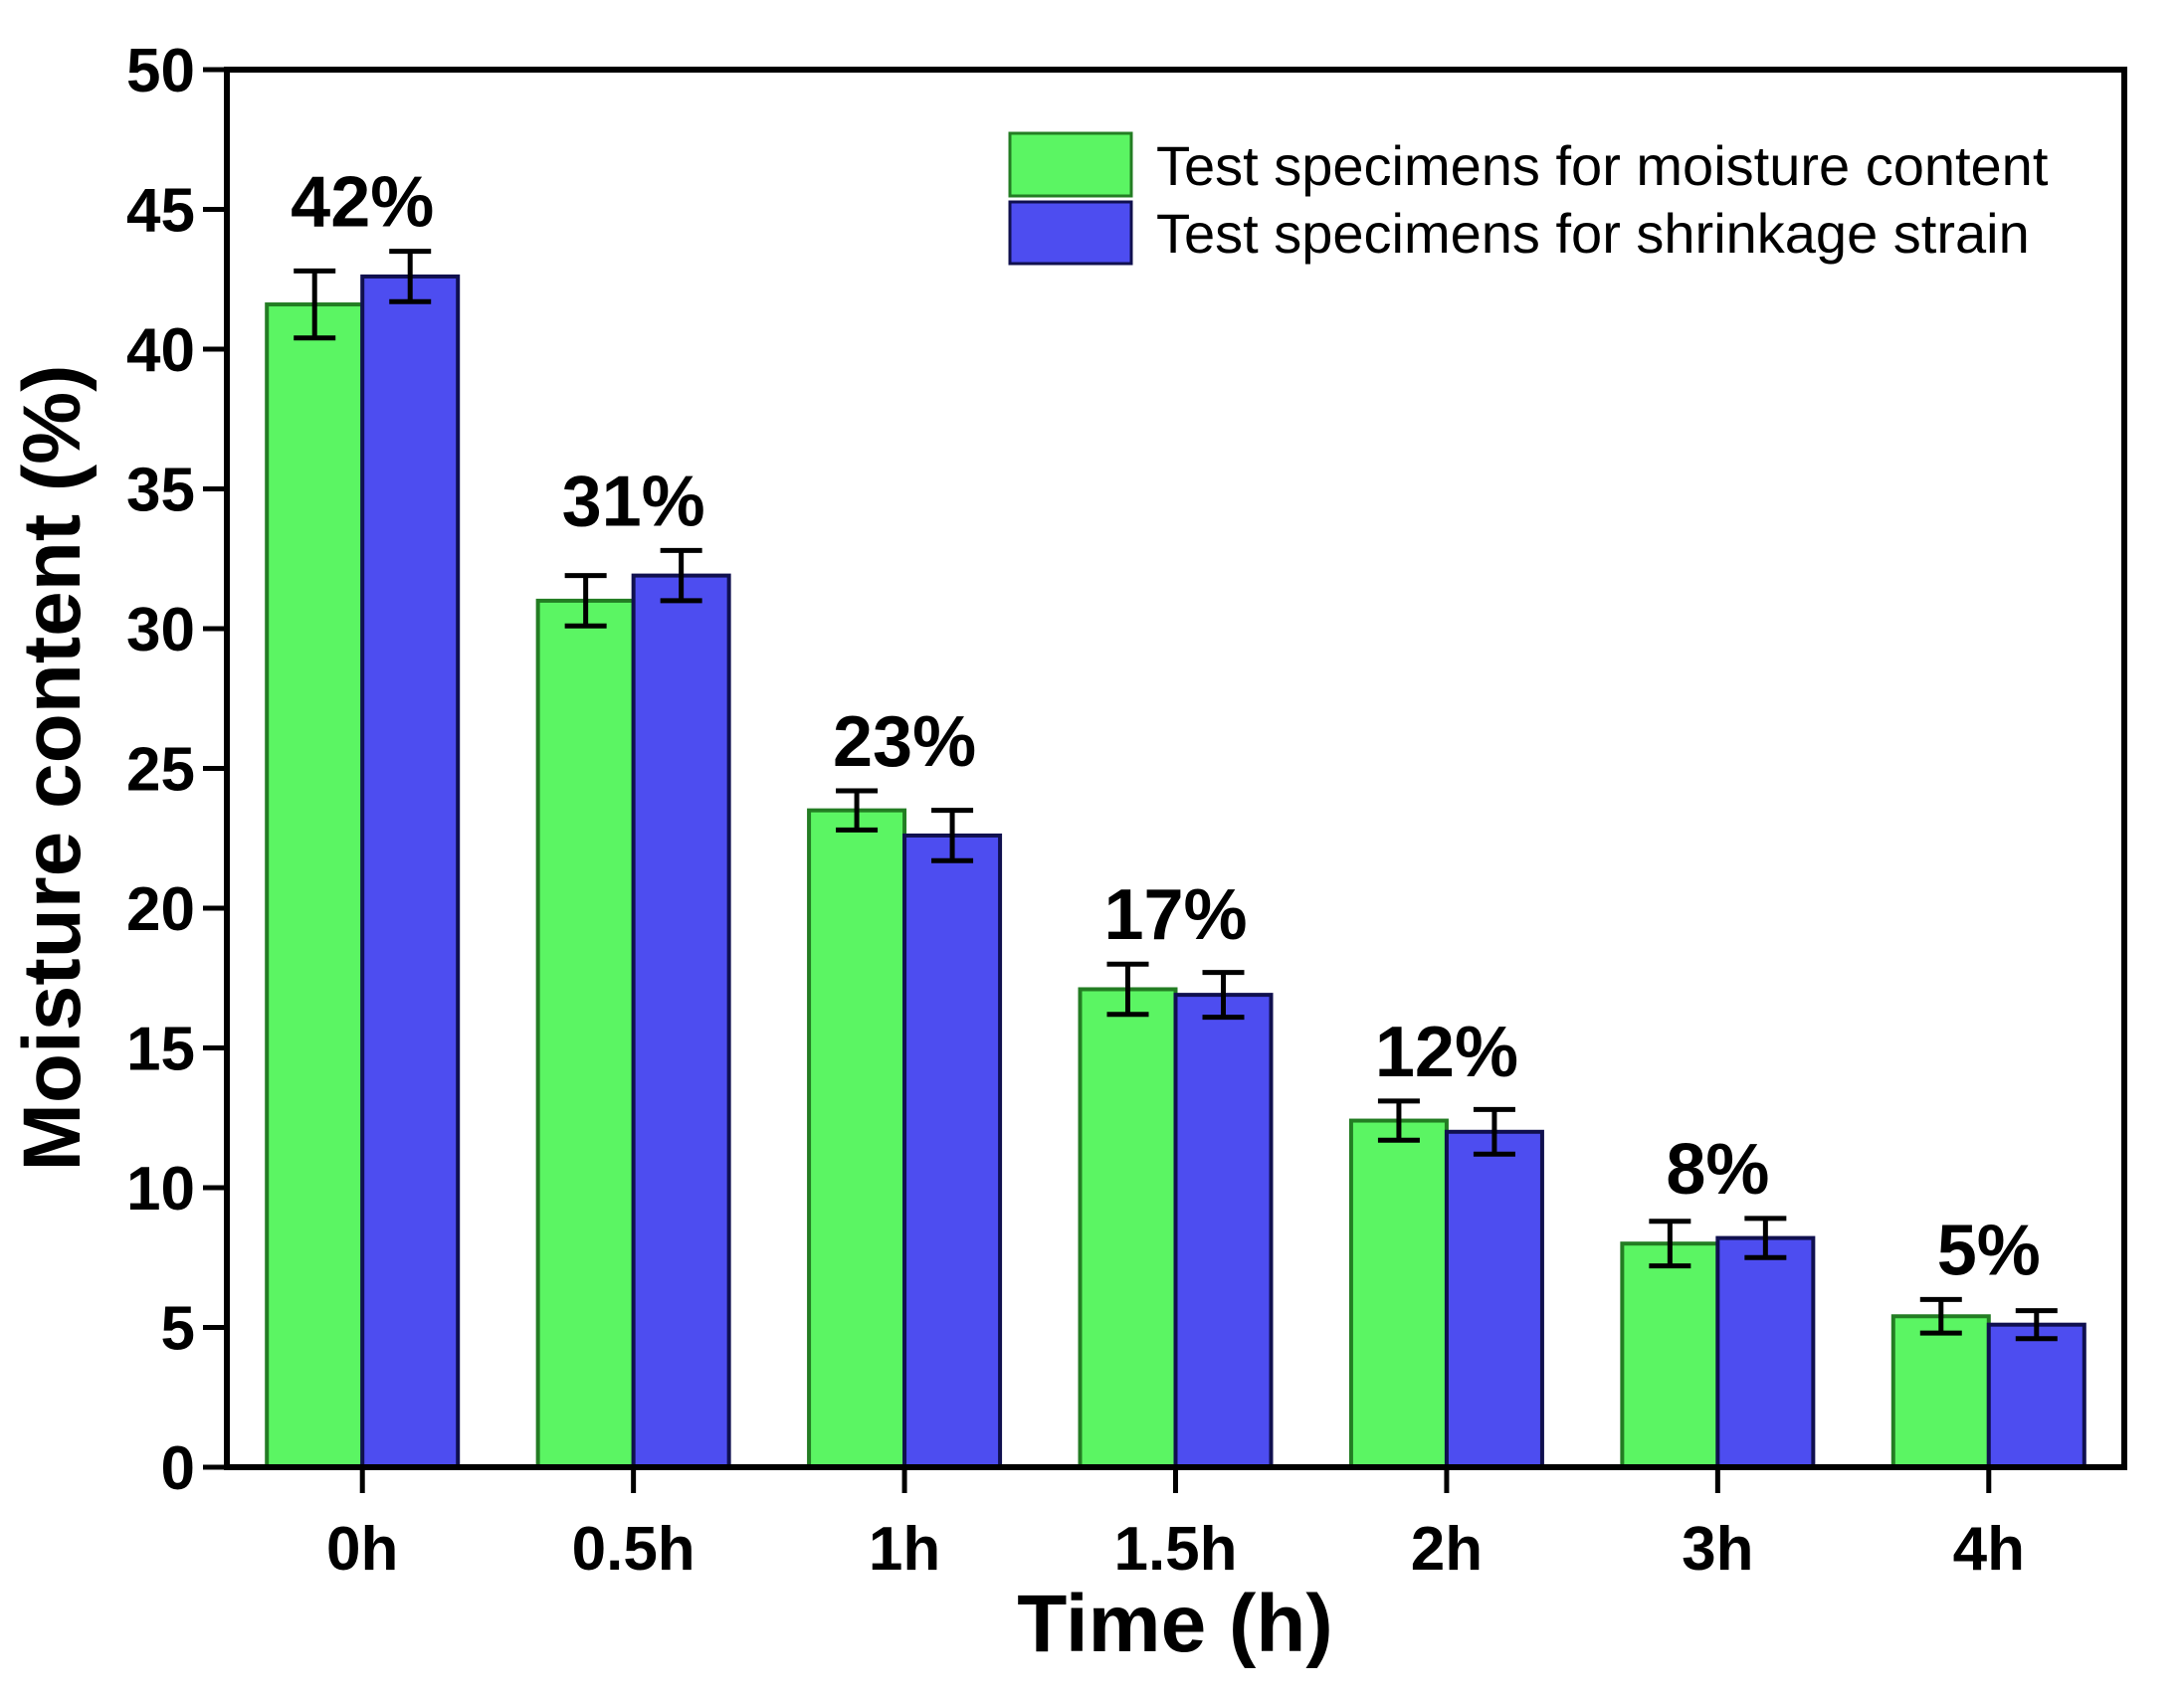 This screenshot has height=1695, width=2184. I want to click on bar-value-label: 31%, so click(633, 501).